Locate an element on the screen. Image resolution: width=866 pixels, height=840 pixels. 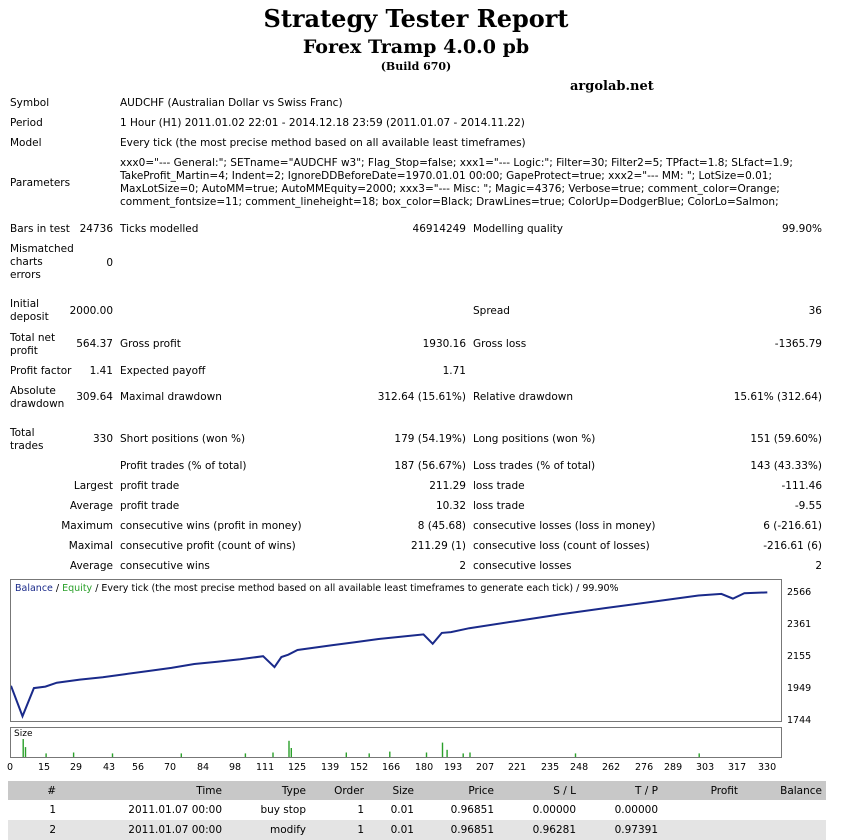
expert-name: Forex Tramp 4.0.0 pb is located at coordinates (416, 47).